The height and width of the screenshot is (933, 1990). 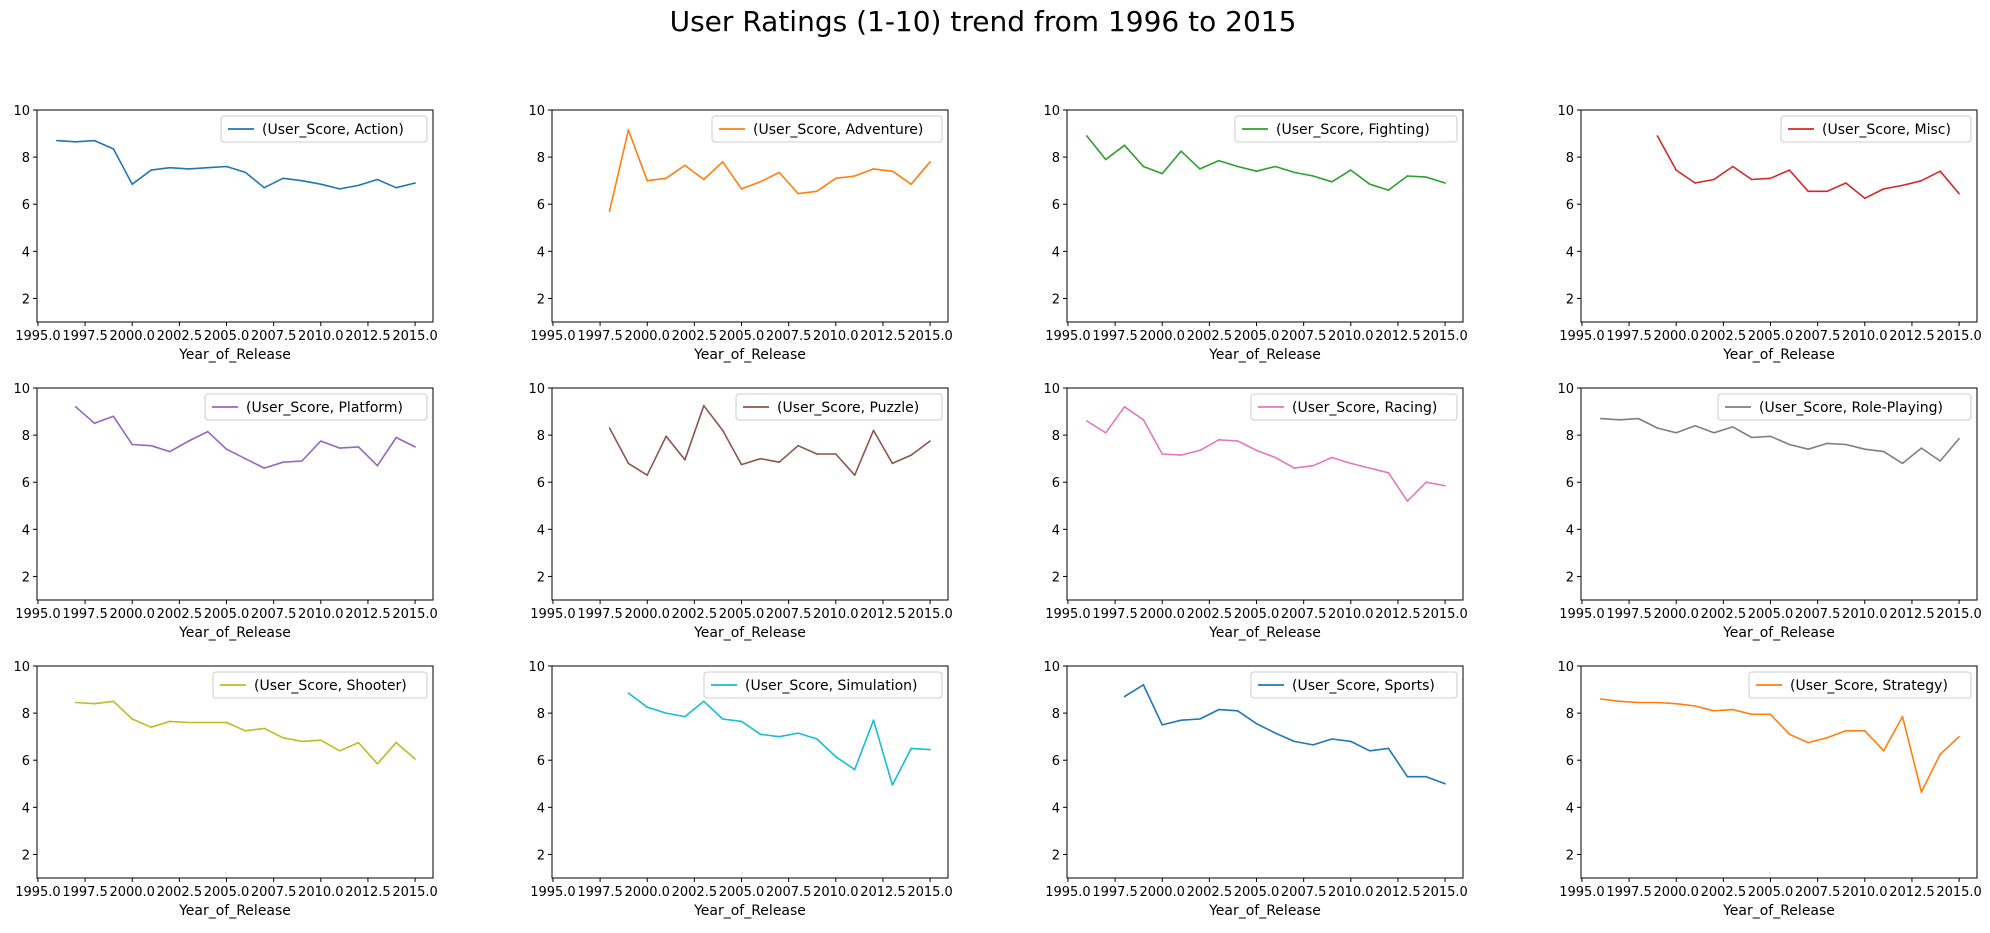 I want to click on legend-label: (User_Score, Shooter), so click(x=330, y=686).